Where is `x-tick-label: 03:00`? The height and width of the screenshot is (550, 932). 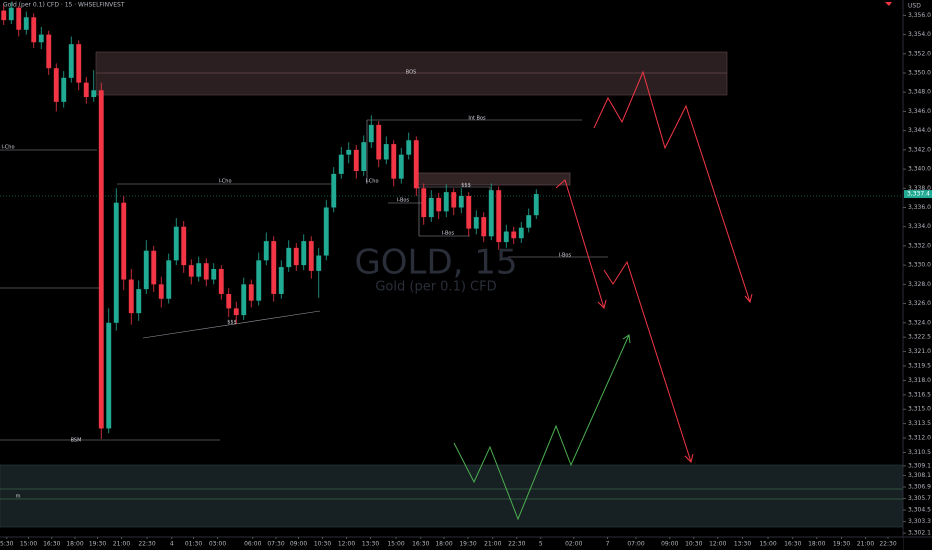
x-tick-label: 03:00 is located at coordinates (217, 544).